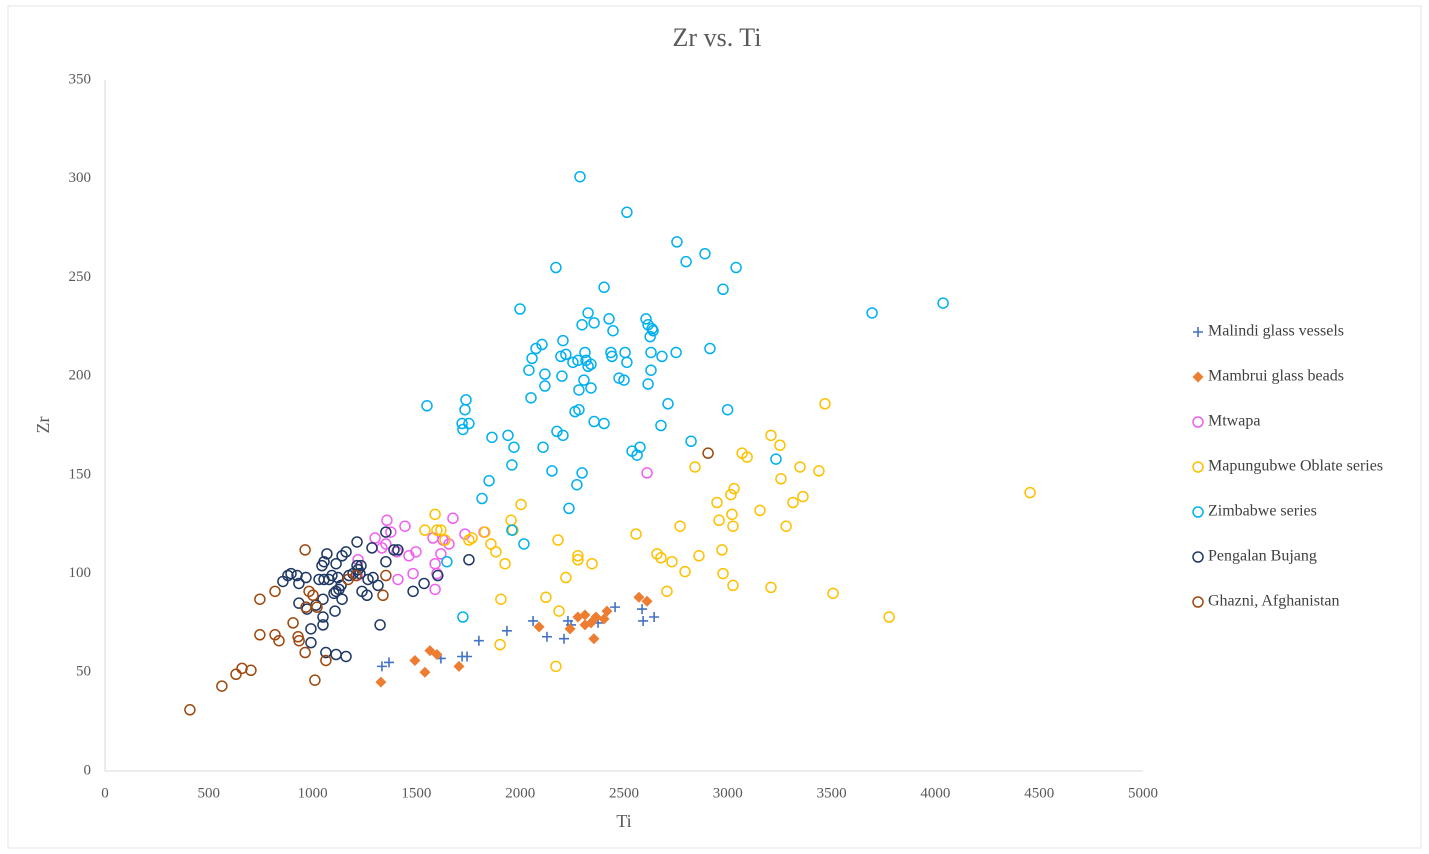  What do you see at coordinates (1143, 793) in the screenshot?
I see `x-tick-label: 5000` at bounding box center [1143, 793].